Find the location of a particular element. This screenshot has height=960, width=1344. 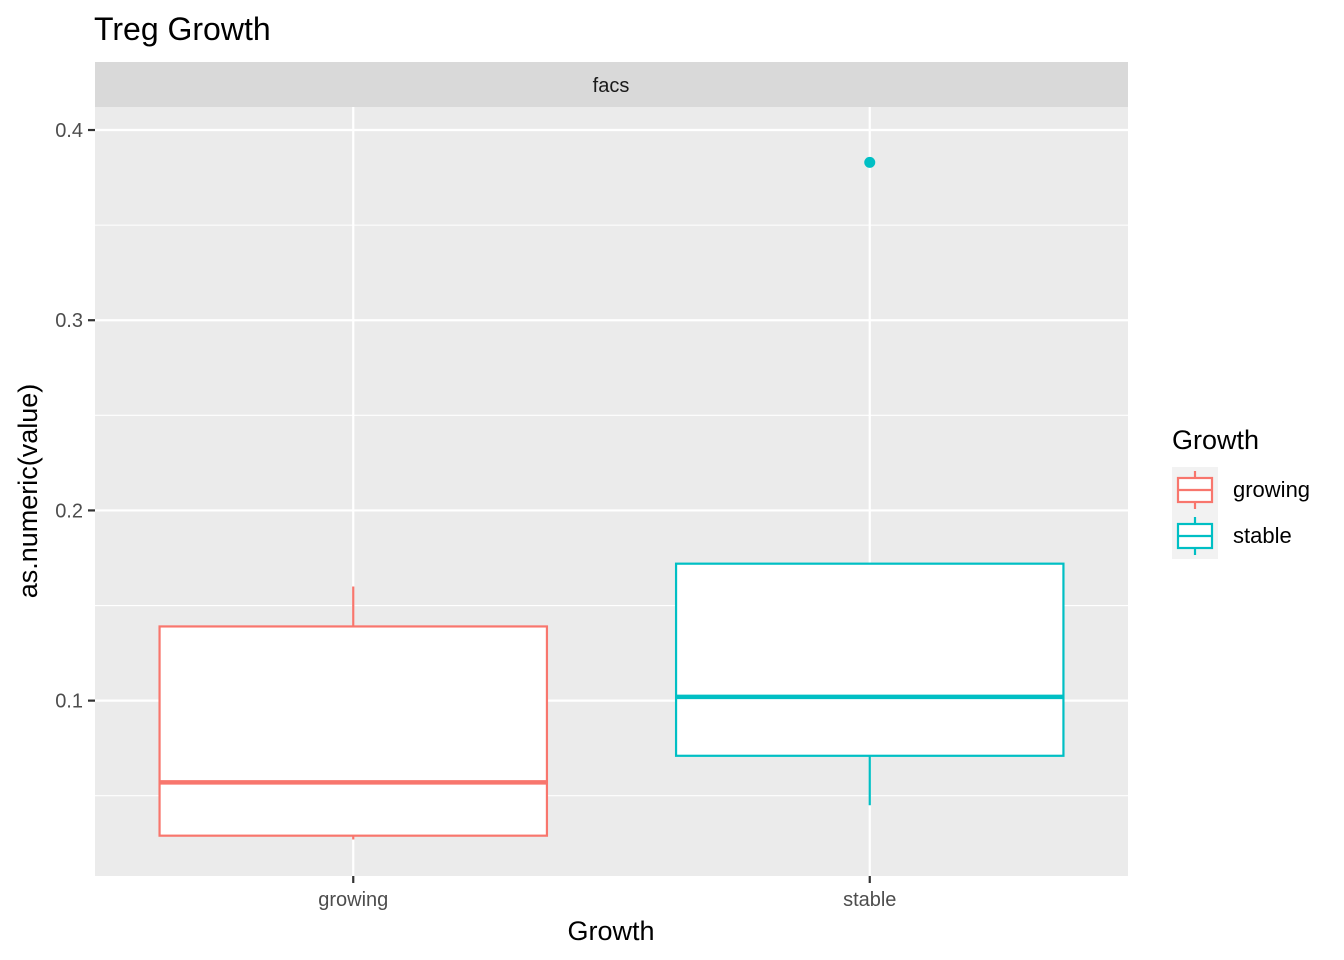

y-tick-label: 0.2 is located at coordinates (69, 511).